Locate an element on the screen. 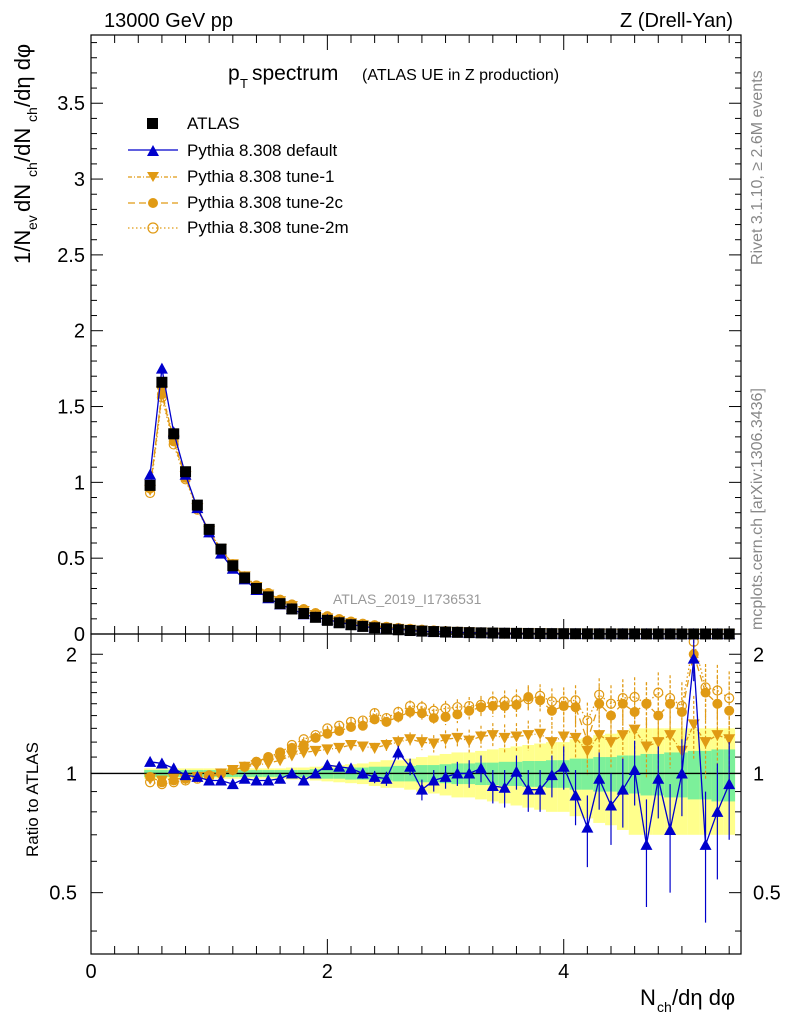 The width and height of the screenshot is (786, 1024). legend-marker-tune-2m is located at coordinates (153, 228).